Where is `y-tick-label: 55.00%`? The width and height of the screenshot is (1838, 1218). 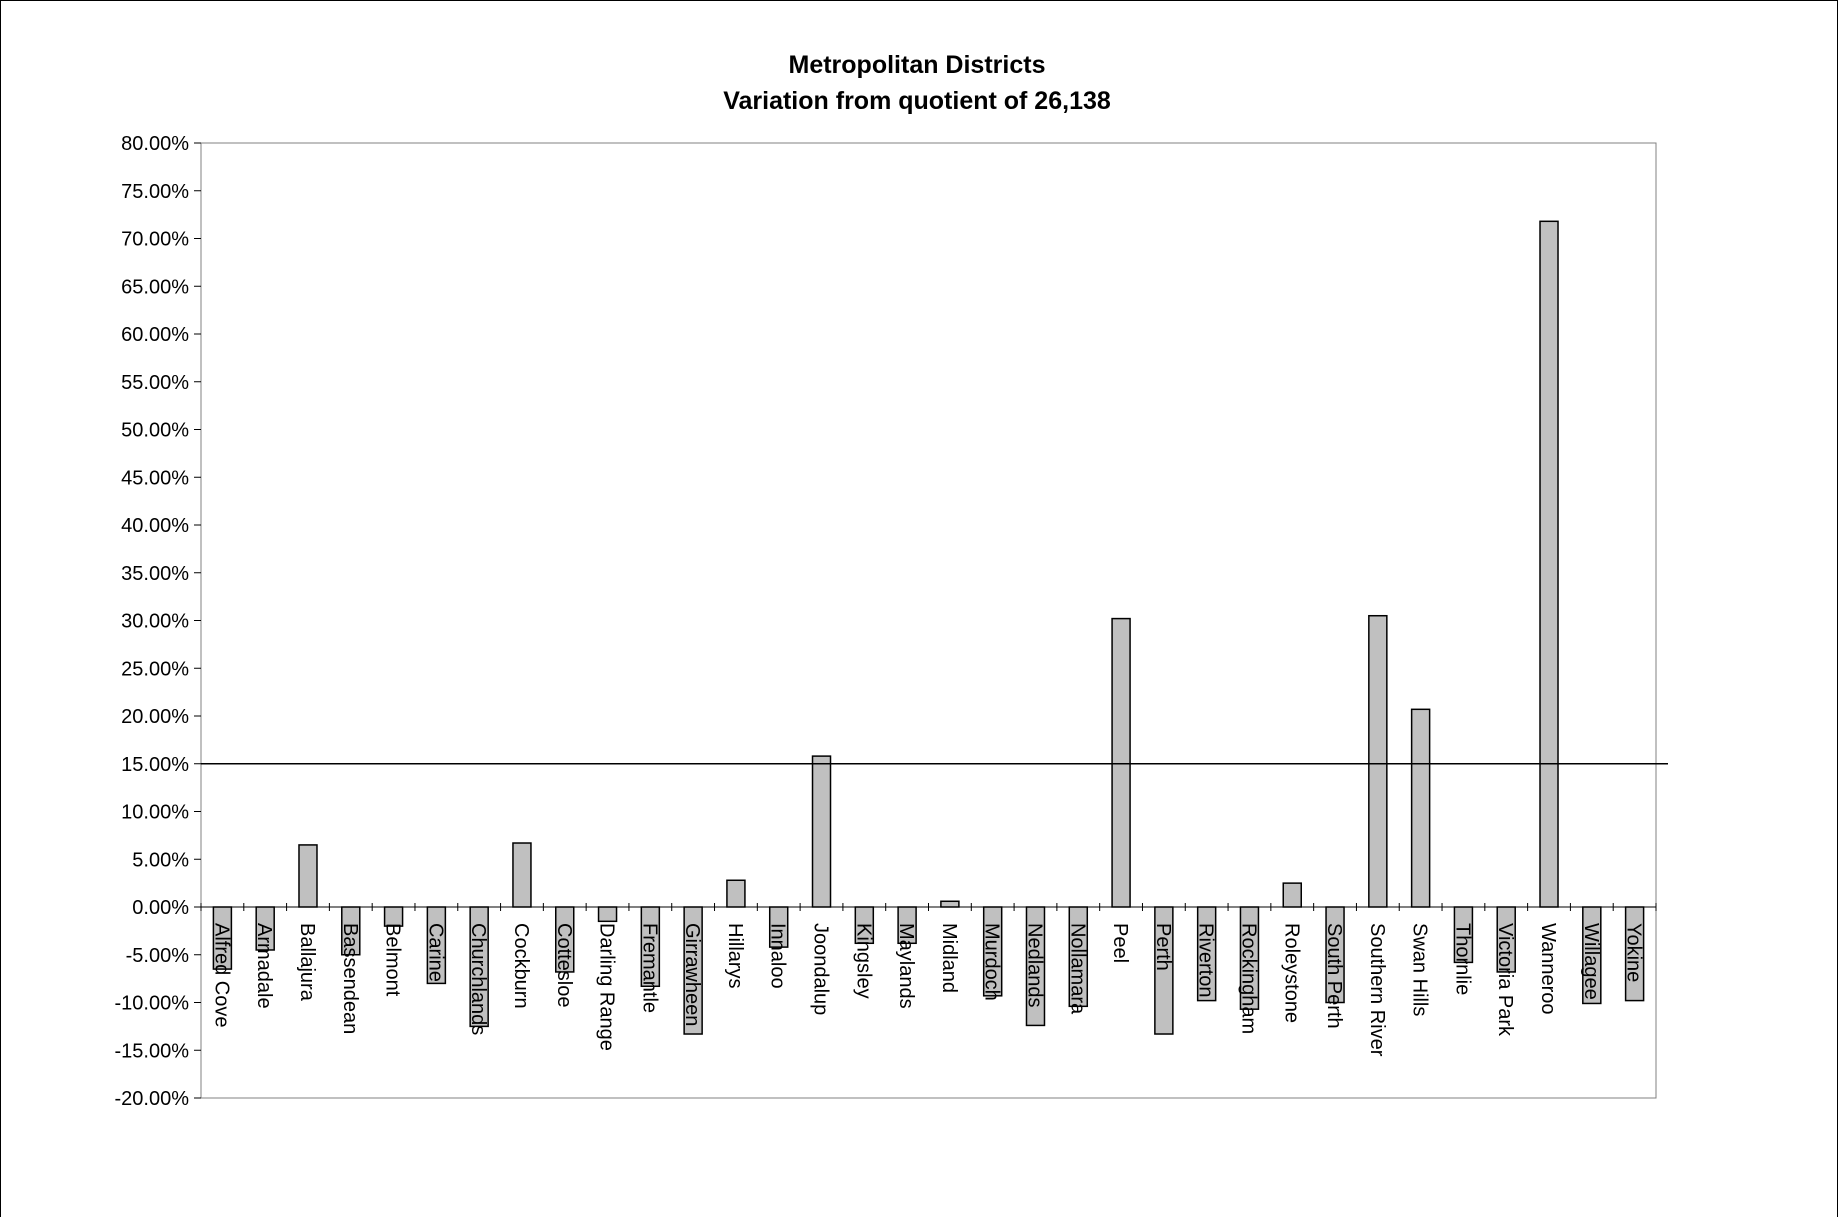
y-tick-label: 55.00% is located at coordinates (155, 383).